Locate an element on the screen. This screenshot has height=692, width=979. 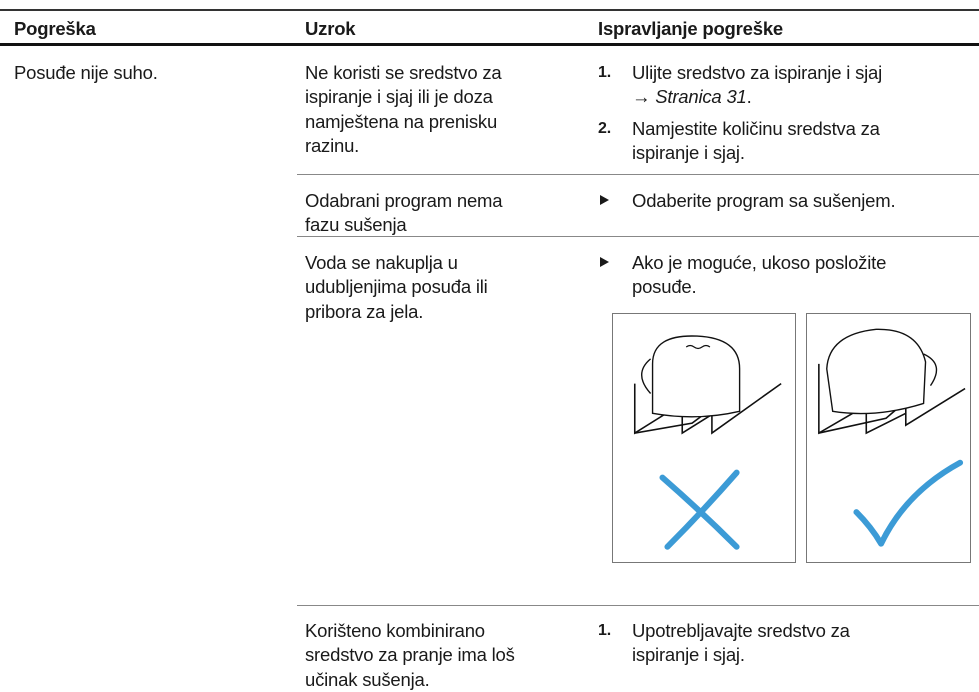
step-reference: → Stranica 31. is located at coordinates (692, 96).